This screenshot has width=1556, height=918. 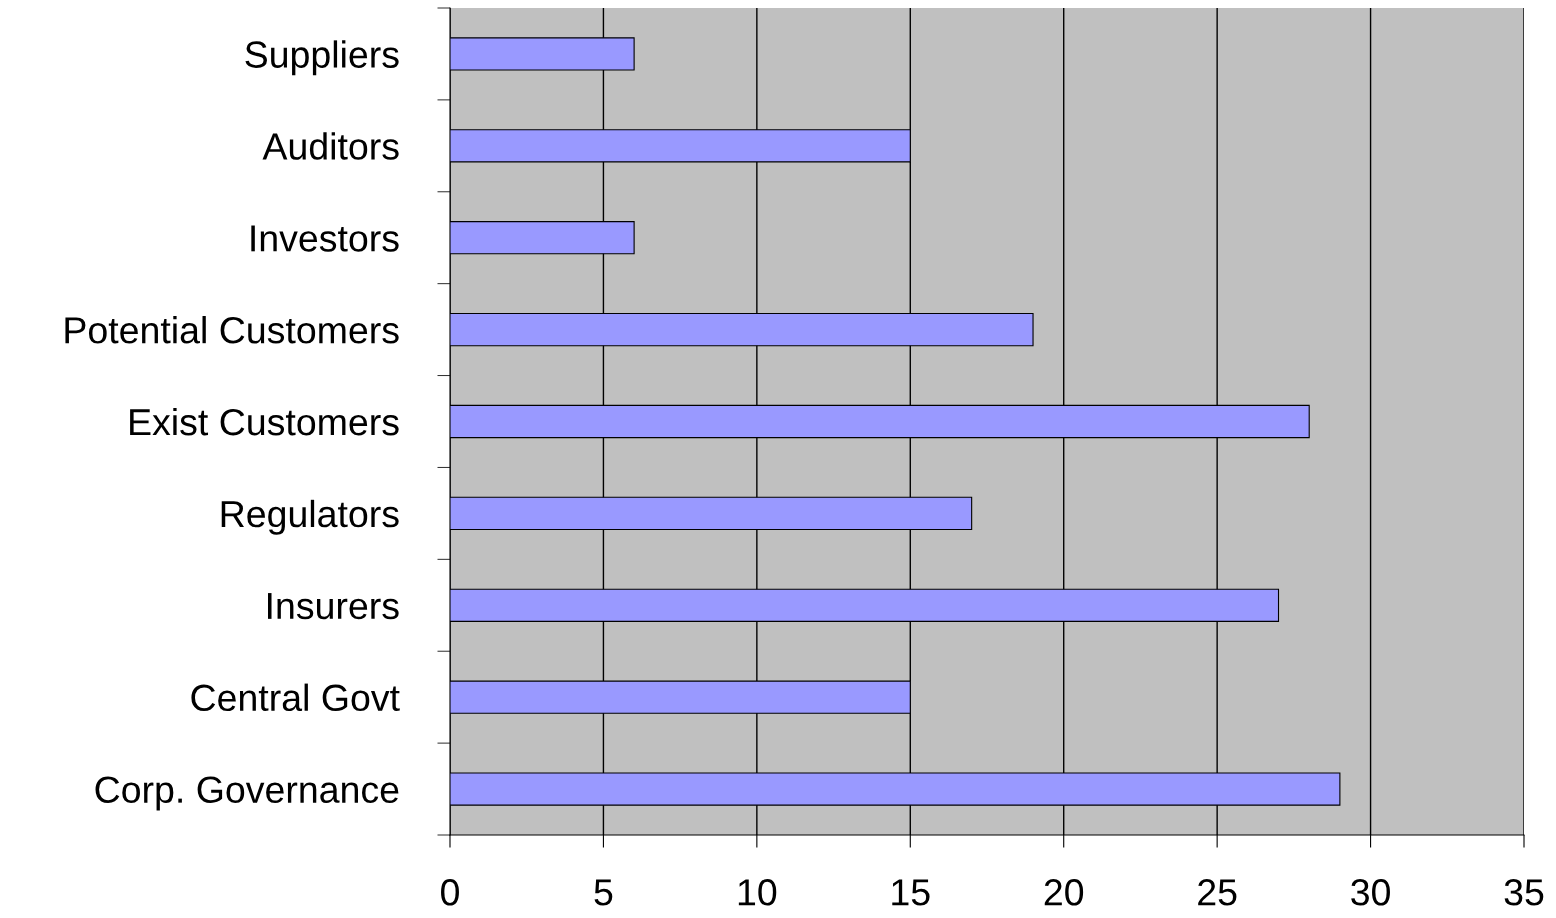 What do you see at coordinates (325, 238) in the screenshot?
I see `y-tick-label: Investors` at bounding box center [325, 238].